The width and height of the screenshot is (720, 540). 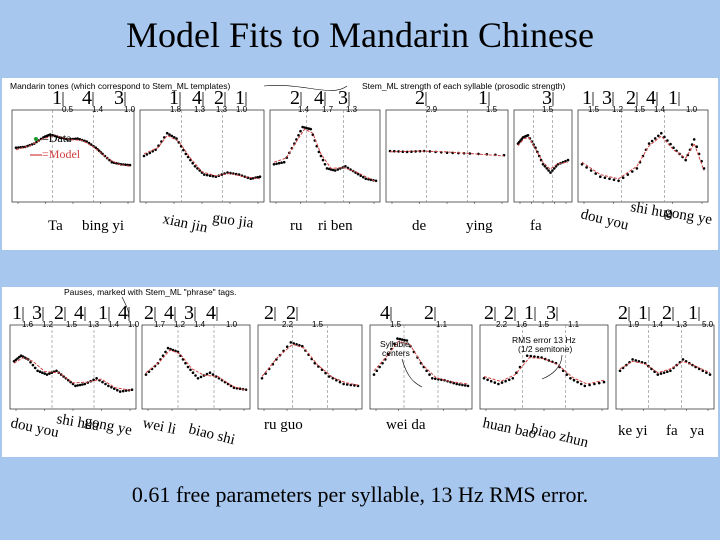 What do you see at coordinates (544, 340) in the screenshot?
I see `rms-note: RMS error 13 Hz` at bounding box center [544, 340].